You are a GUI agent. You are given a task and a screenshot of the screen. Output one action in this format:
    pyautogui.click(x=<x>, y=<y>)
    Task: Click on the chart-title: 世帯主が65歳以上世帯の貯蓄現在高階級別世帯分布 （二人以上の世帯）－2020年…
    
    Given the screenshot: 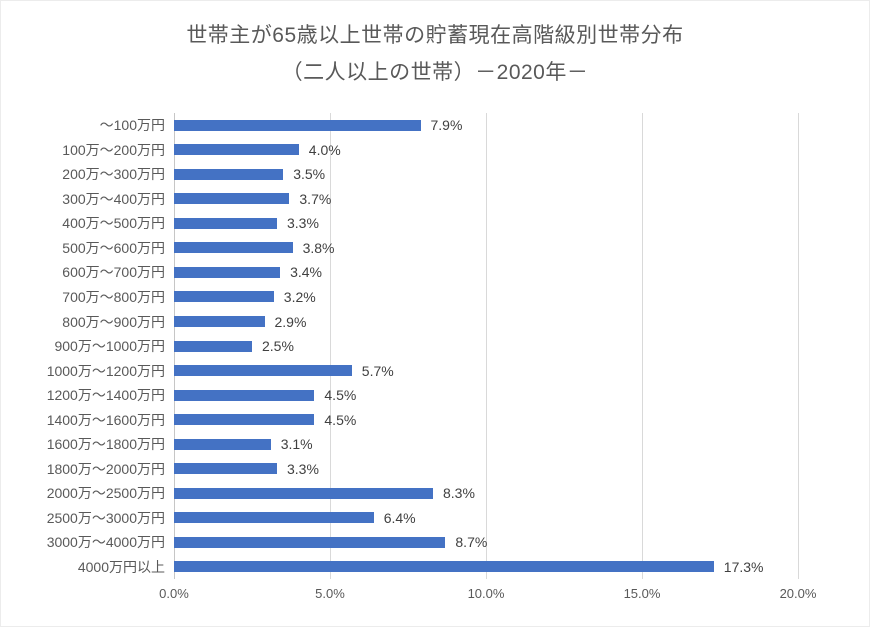 What is the action you would take?
    pyautogui.click(x=435, y=54)
    